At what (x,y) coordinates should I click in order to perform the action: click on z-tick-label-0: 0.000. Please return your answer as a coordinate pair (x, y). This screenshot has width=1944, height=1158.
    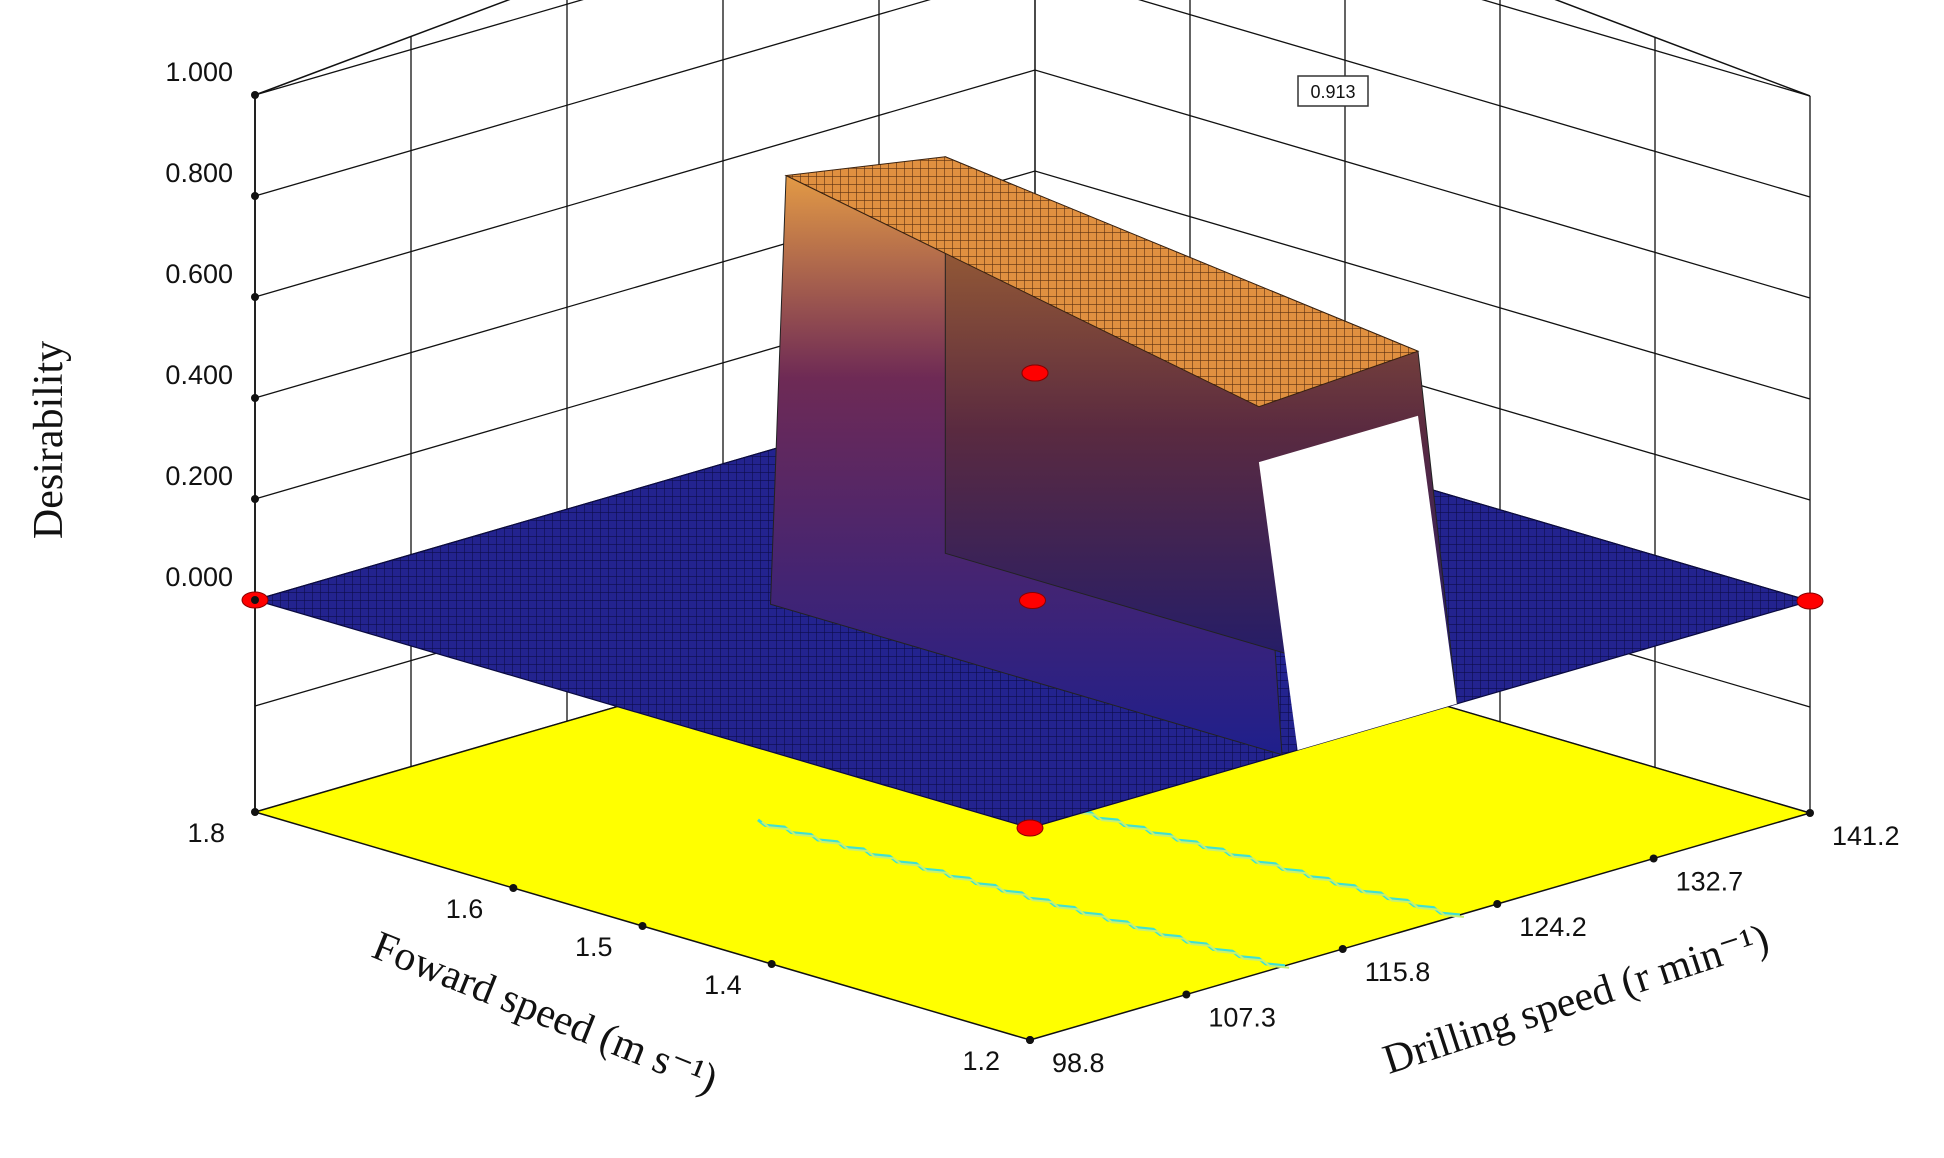
    Looking at the image, I should click on (199, 577).